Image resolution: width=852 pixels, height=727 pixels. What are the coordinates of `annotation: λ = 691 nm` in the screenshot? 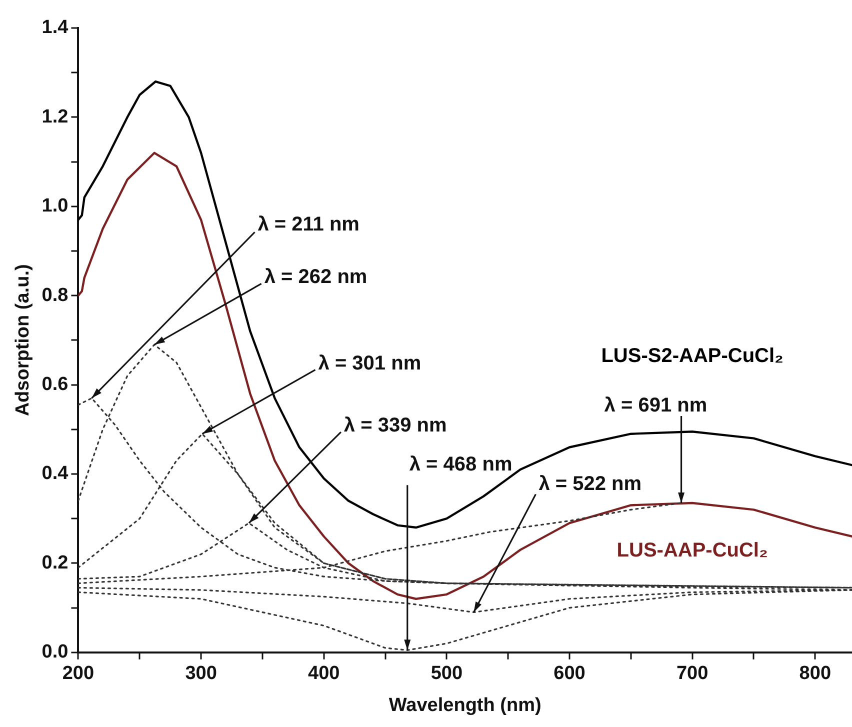 It's located at (656, 405).